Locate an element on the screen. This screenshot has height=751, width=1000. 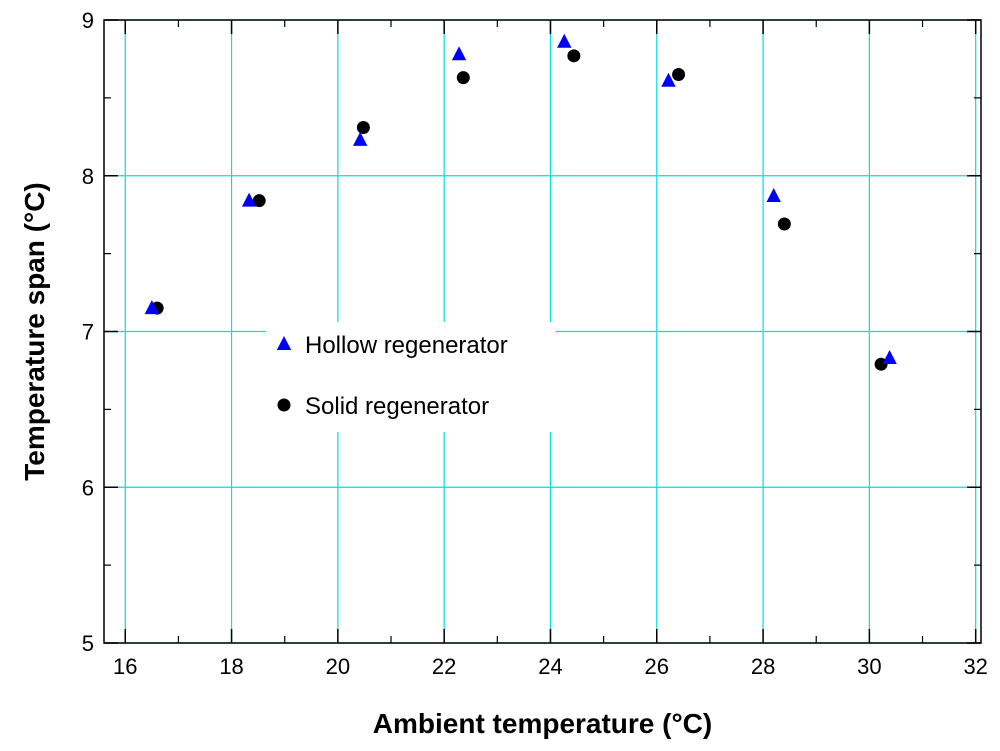
x-tick-label: 28 is located at coordinates (763, 666).